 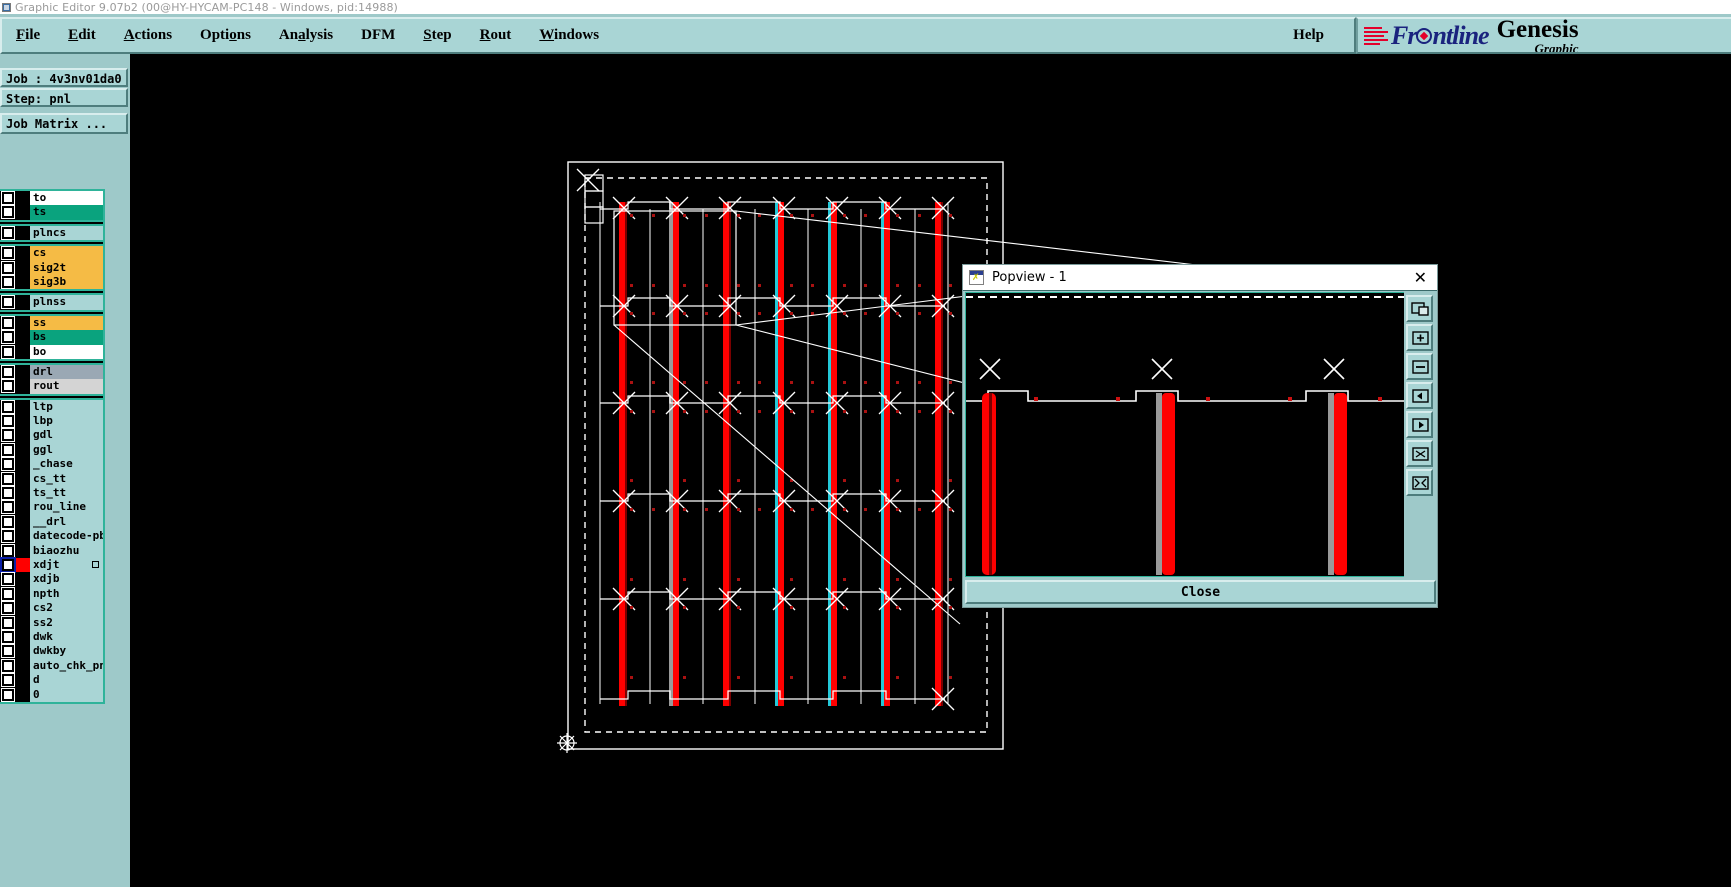 I want to click on layer-name-cs_tt: cs_tt, so click(x=66, y=479).